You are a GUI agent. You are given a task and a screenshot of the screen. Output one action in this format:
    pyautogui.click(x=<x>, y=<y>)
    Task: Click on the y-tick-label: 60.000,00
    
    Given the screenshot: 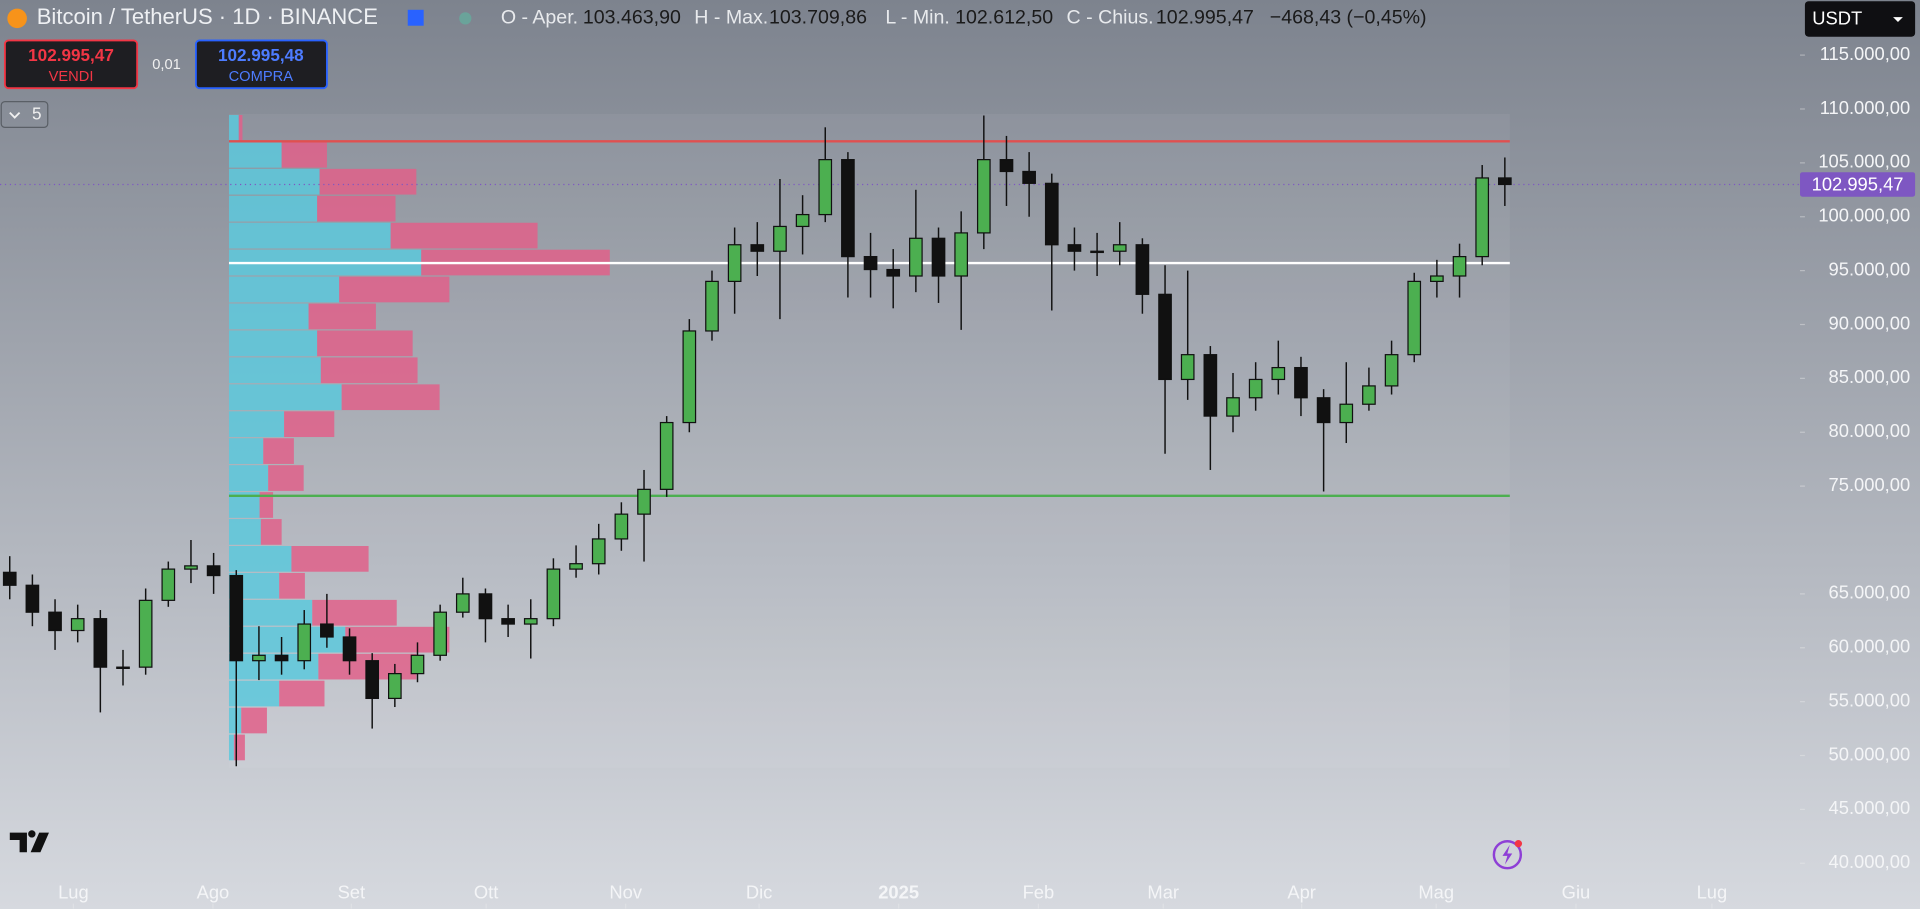 What is the action you would take?
    pyautogui.click(x=1870, y=646)
    